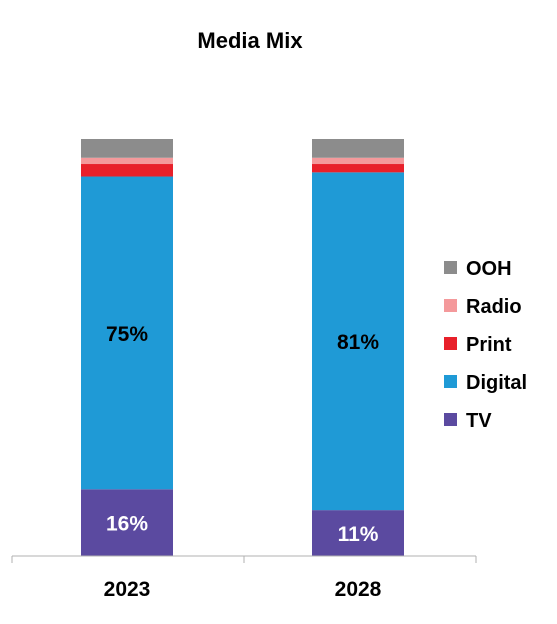  I want to click on legend-label-ooh: OOH, so click(489, 269).